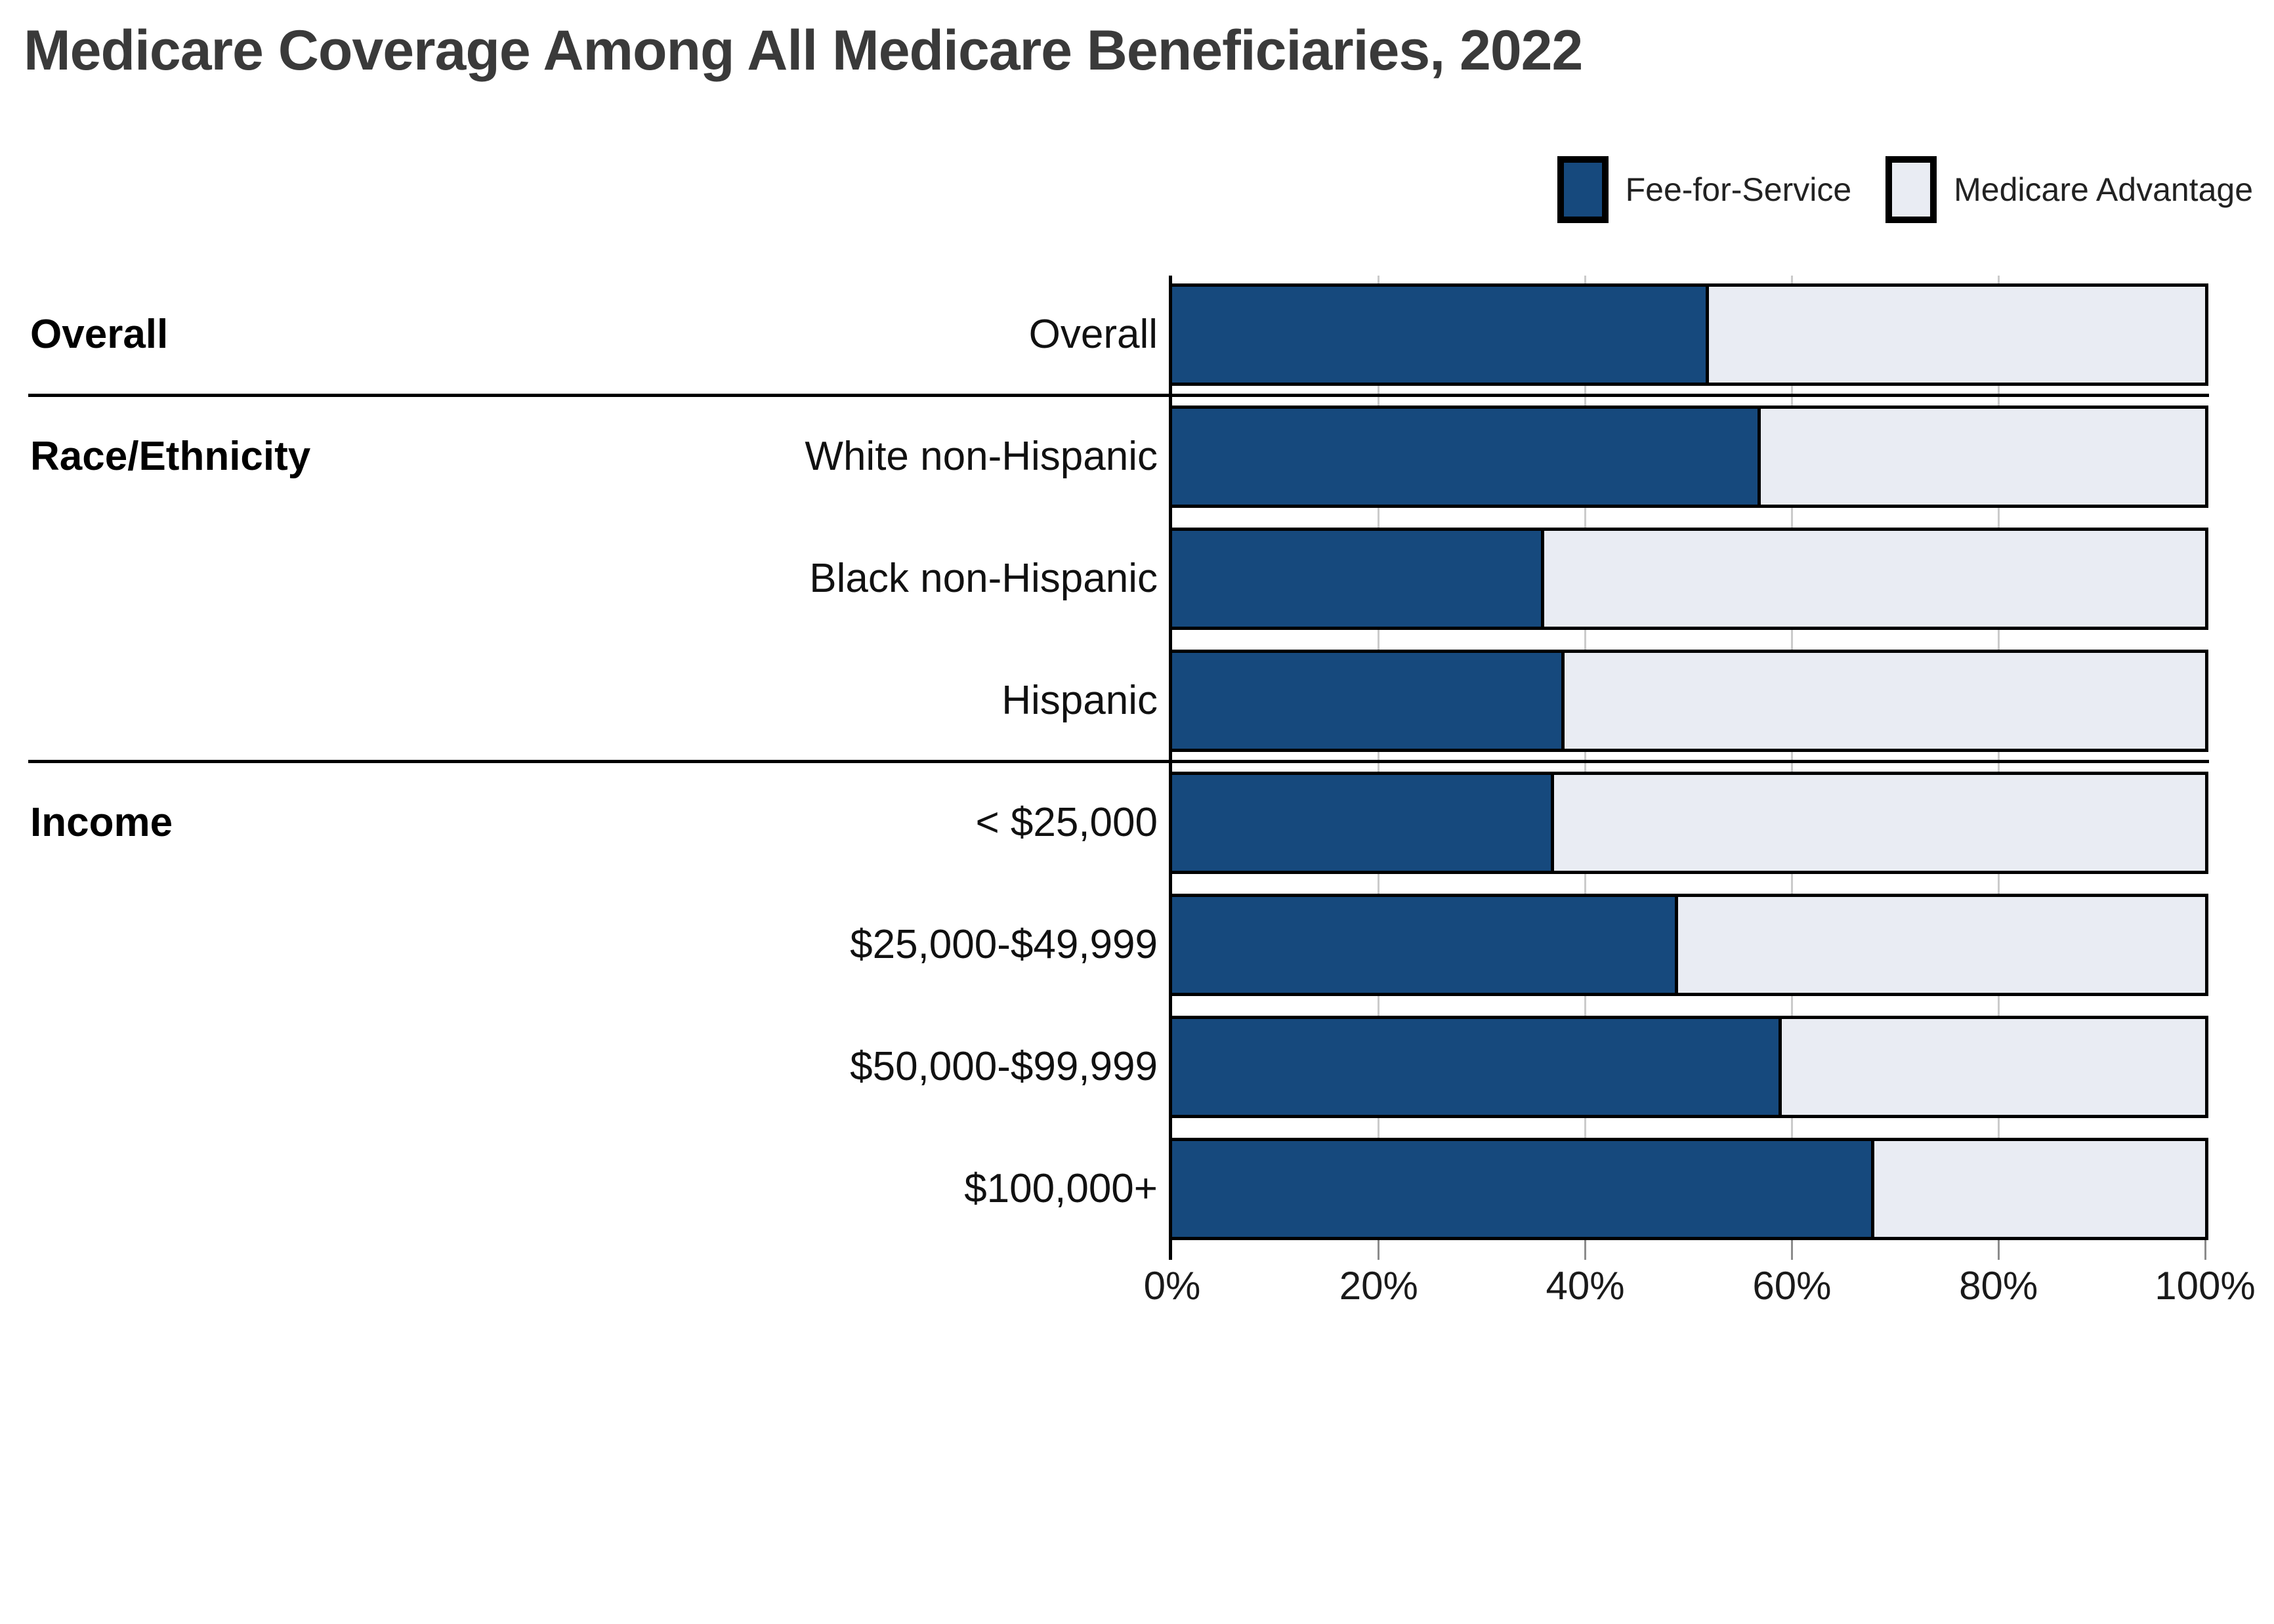 The image size is (2274, 1624). I want to click on row-label: Hispanic, so click(1079, 701).